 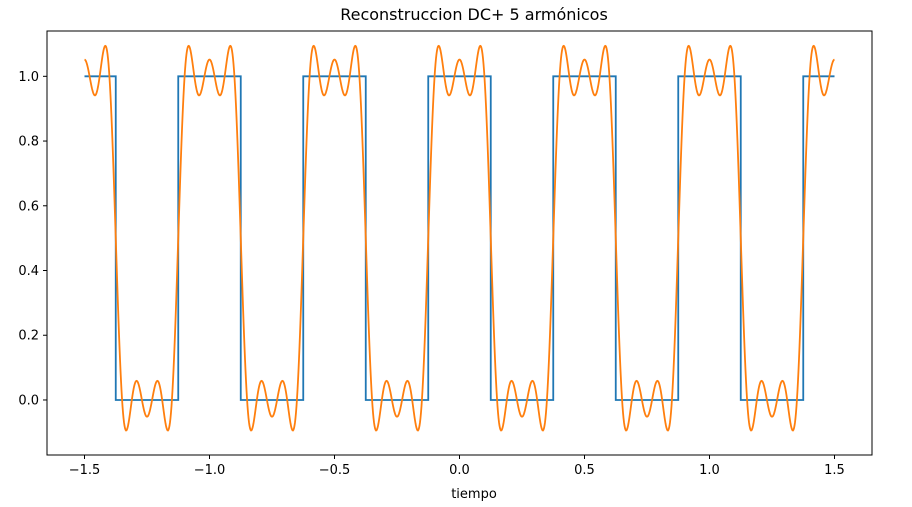 I want to click on y-tick-label: 0.2, so click(x=28, y=336).